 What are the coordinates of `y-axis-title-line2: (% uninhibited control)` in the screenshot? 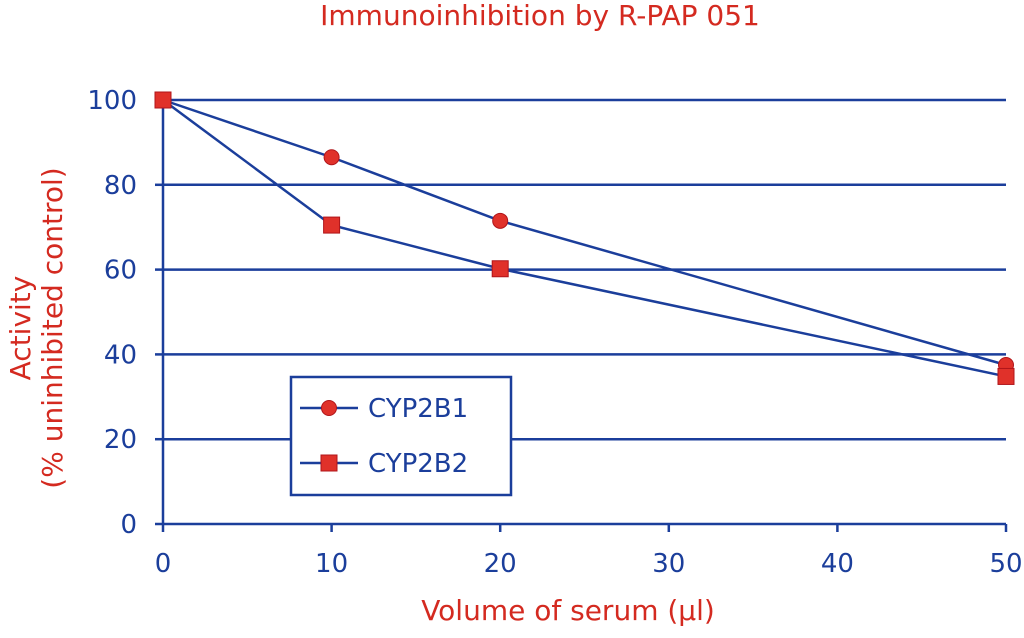 It's located at (52, 327).